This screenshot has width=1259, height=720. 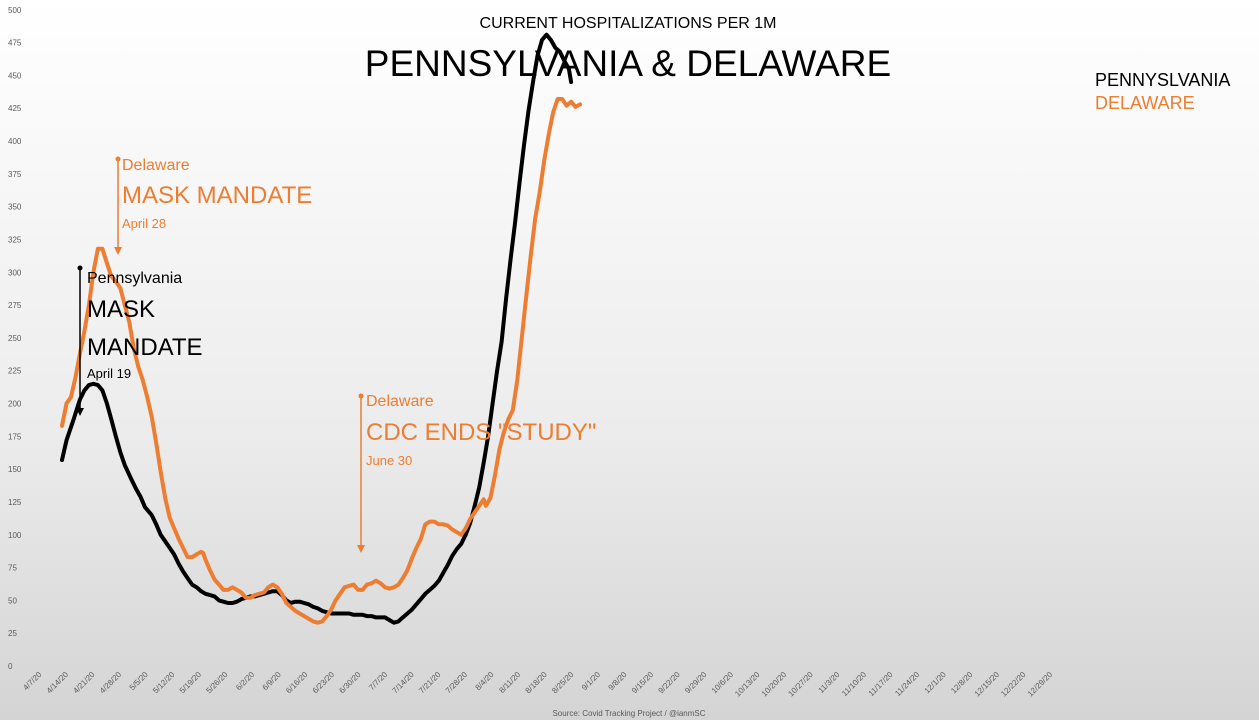 What do you see at coordinates (324, 683) in the screenshot?
I see `x-tick-label: 6/23/20` at bounding box center [324, 683].